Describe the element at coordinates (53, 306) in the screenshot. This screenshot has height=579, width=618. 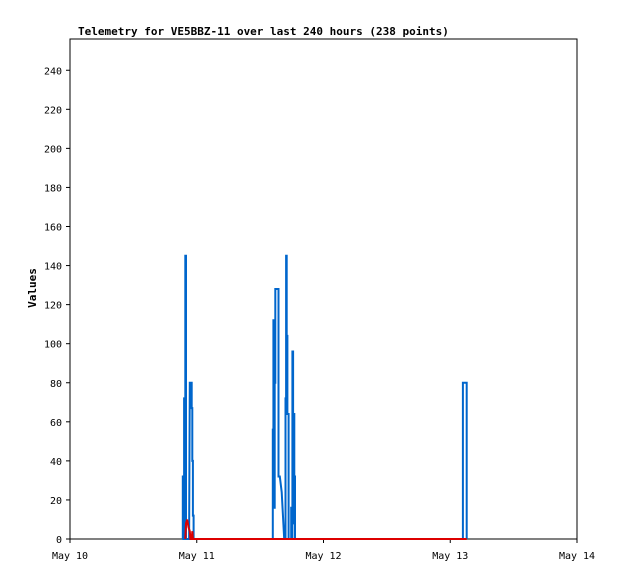
I see `y-tick-label: 120` at that location.